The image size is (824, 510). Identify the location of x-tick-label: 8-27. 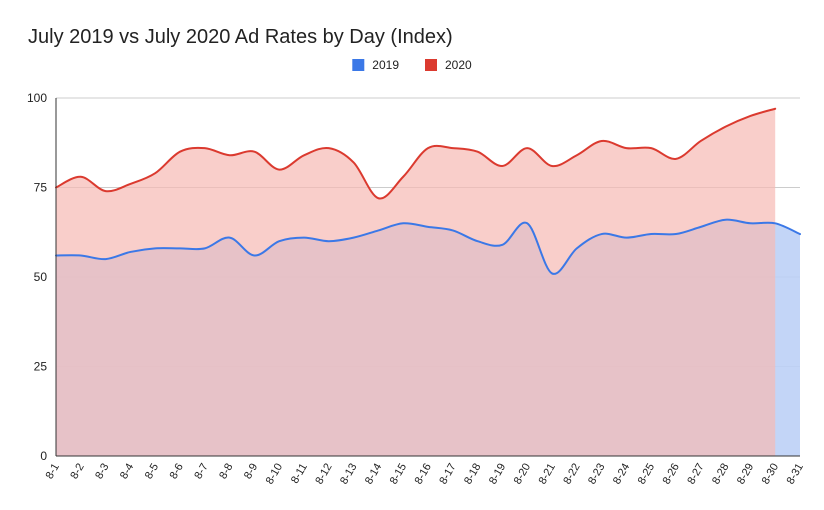
(695, 473).